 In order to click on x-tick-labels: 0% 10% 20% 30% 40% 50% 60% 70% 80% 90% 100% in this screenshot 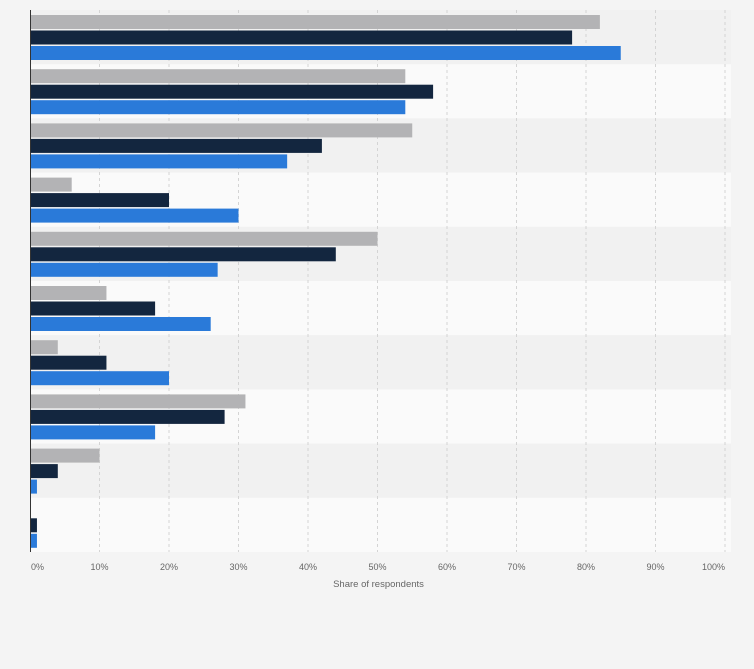, I will do `click(378, 567)`.